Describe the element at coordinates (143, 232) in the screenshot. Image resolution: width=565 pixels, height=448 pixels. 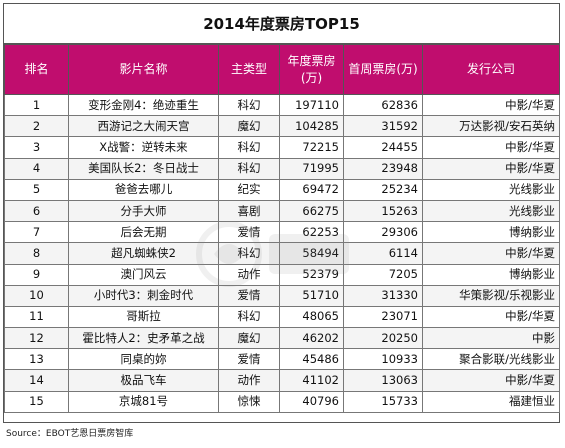
I see `cell-film: 后会无期` at that location.